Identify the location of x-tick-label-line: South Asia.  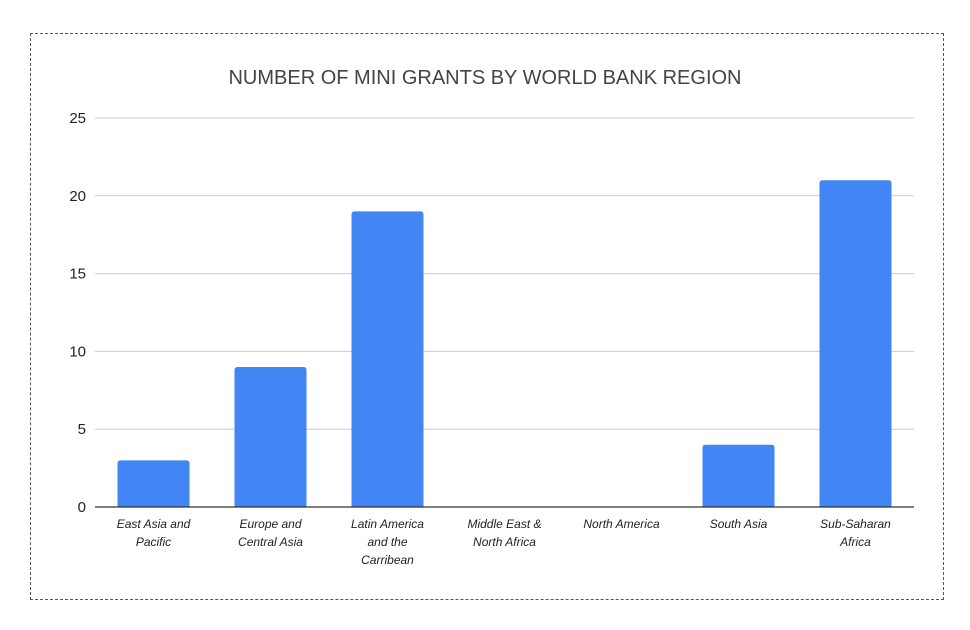
(739, 524).